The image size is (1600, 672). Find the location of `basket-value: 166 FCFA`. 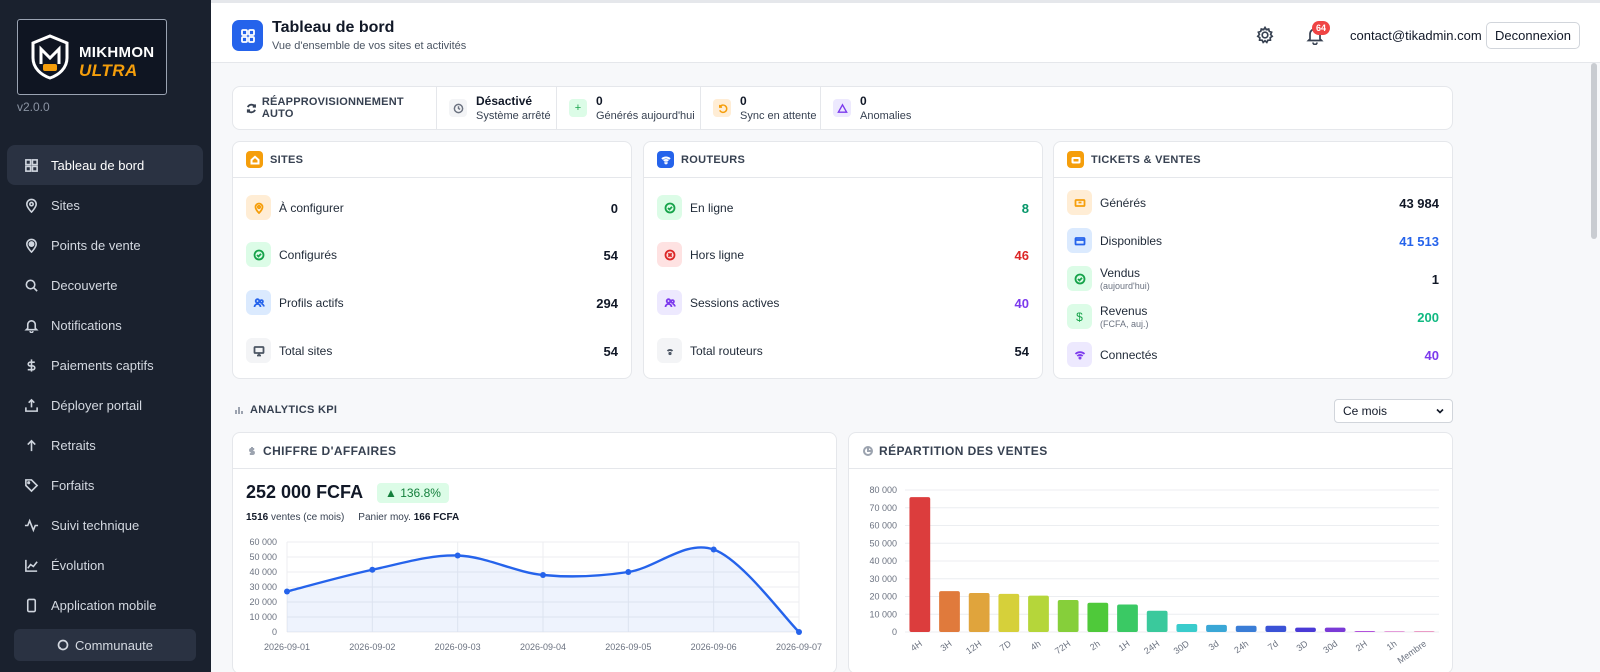

basket-value: 166 FCFA is located at coordinates (436, 517).